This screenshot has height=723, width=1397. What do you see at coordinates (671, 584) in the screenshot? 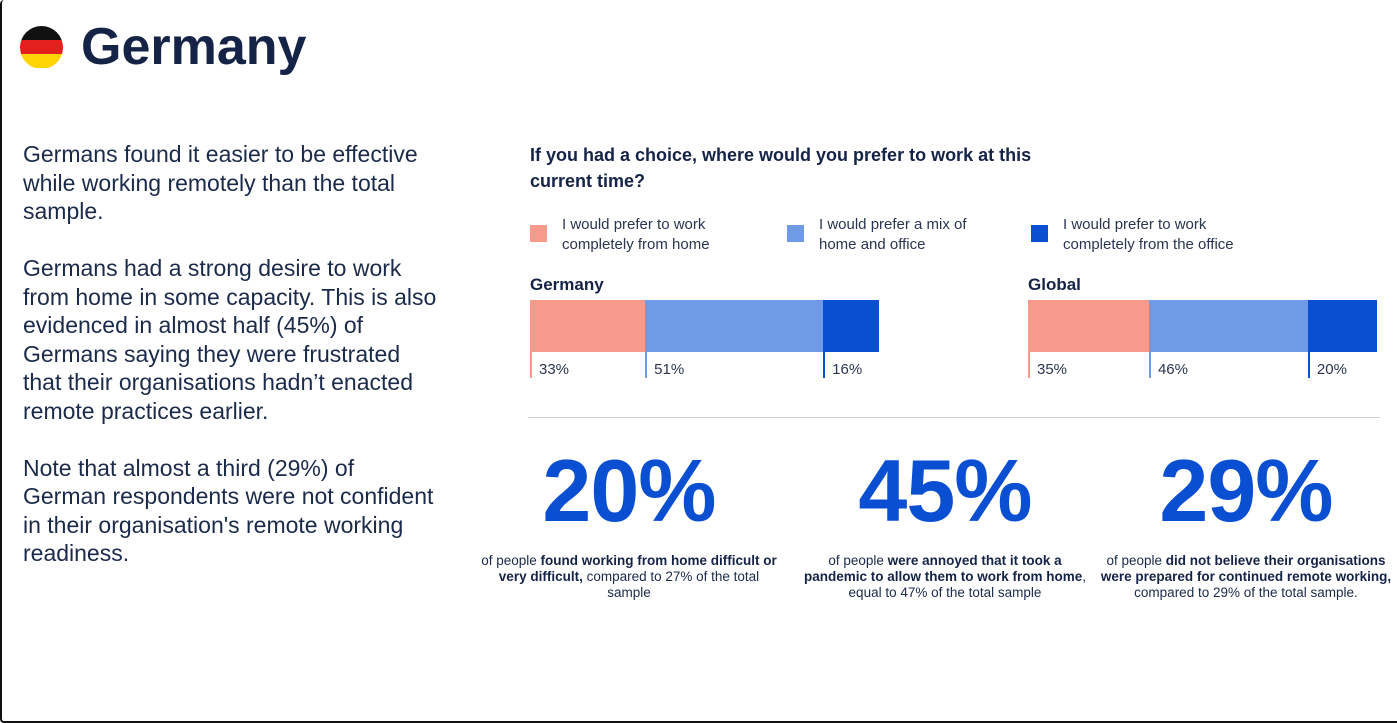
I see `stat-desc-post: compared to 27% of the total sample` at bounding box center [671, 584].